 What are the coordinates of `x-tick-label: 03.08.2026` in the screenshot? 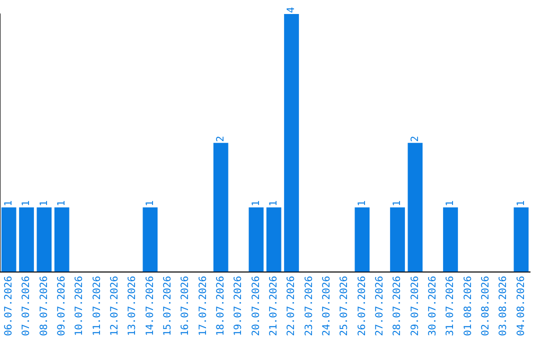 It's located at (504, 306).